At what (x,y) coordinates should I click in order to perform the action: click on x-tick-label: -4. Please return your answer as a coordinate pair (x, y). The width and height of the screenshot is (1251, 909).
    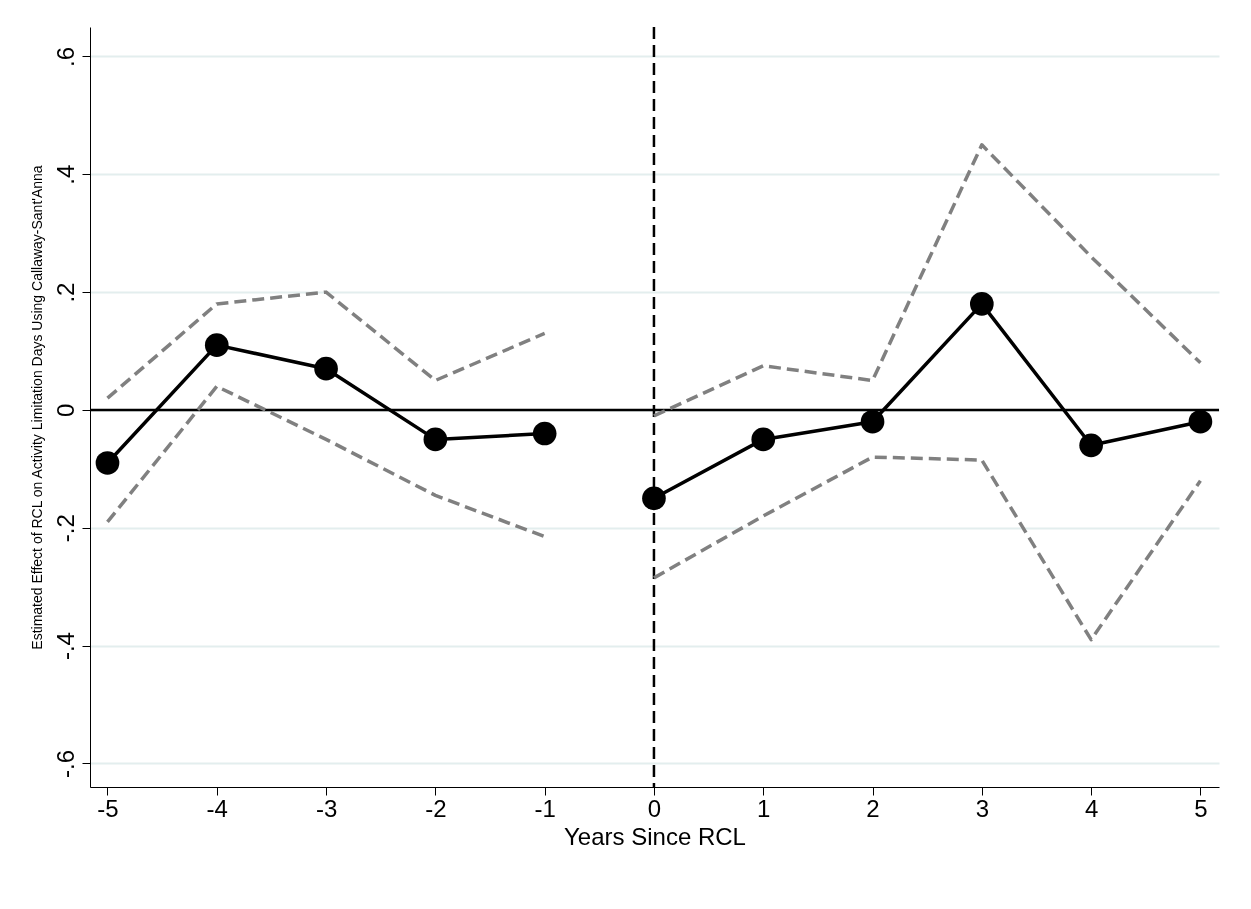
    Looking at the image, I should click on (217, 808).